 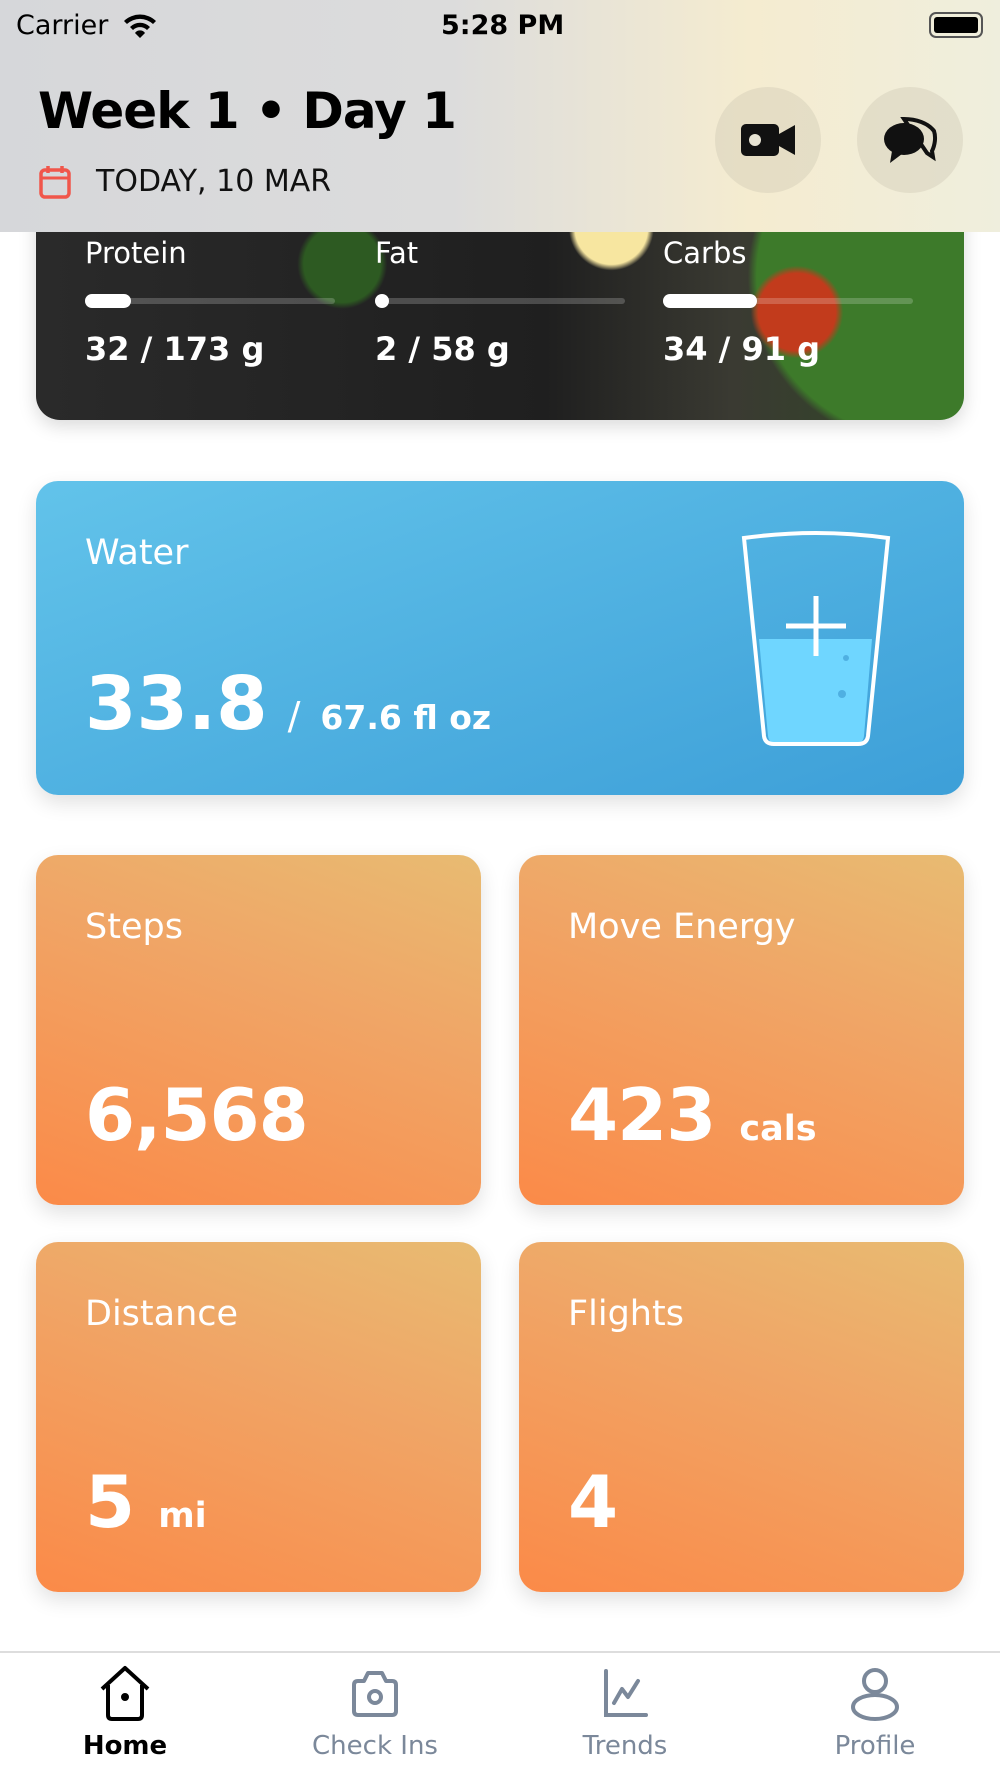 I want to click on carrier: Carrier, so click(x=62, y=25).